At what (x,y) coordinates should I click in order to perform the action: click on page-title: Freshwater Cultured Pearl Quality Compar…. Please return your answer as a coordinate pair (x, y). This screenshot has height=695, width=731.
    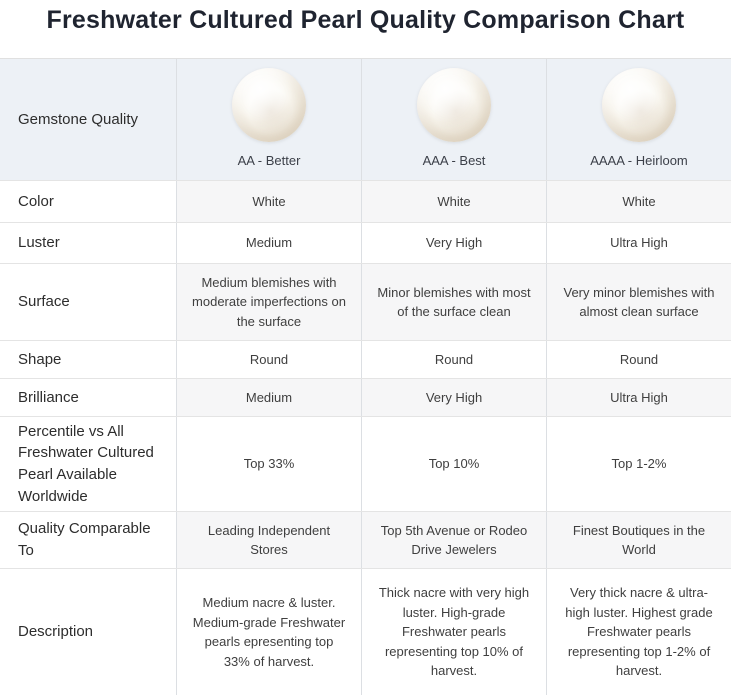
    Looking at the image, I should click on (365, 20).